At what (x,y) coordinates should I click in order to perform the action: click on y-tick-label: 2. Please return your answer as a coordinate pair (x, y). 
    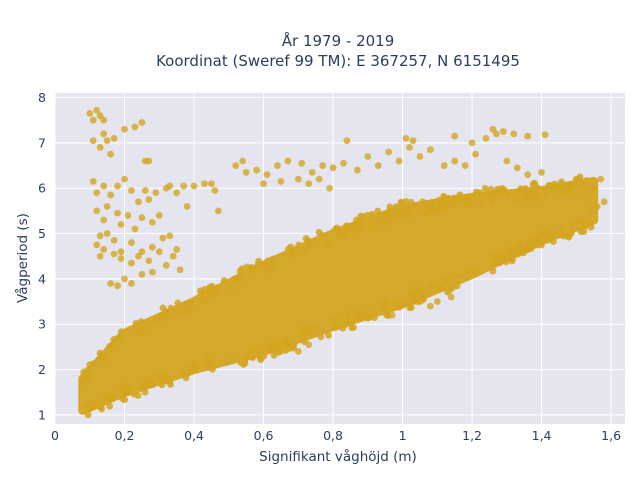
    Looking at the image, I should click on (42, 369).